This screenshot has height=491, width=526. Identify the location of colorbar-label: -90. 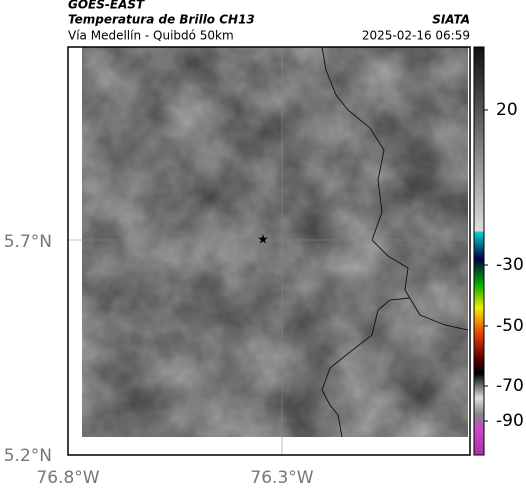
(510, 421).